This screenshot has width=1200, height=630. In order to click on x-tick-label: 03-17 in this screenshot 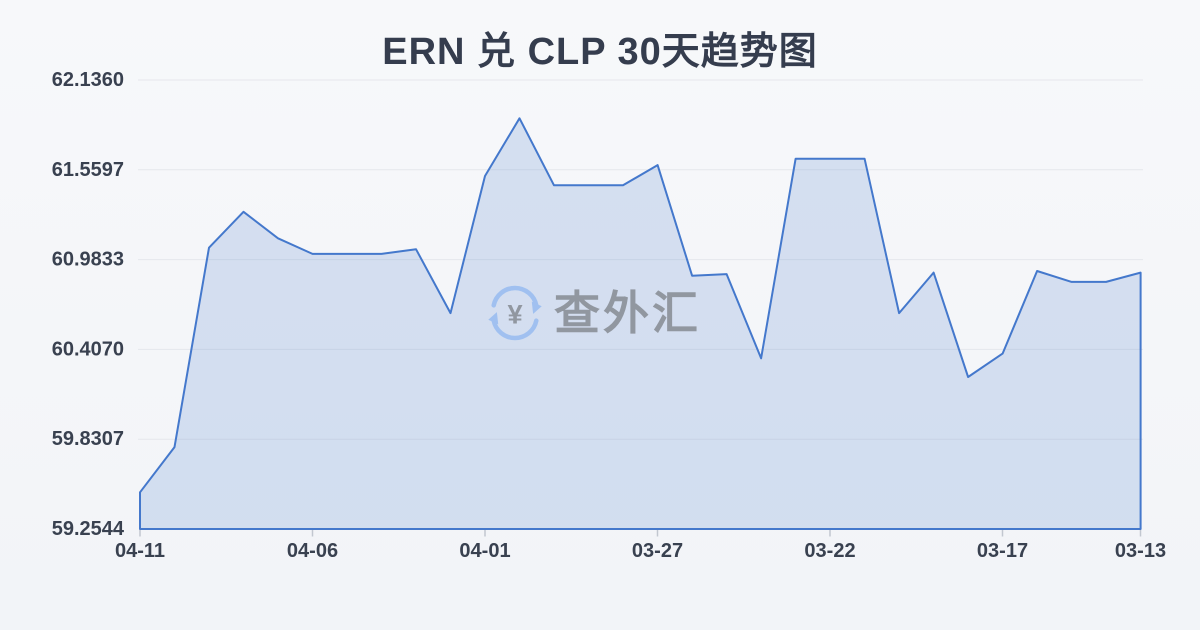, I will do `click(1002, 551)`.